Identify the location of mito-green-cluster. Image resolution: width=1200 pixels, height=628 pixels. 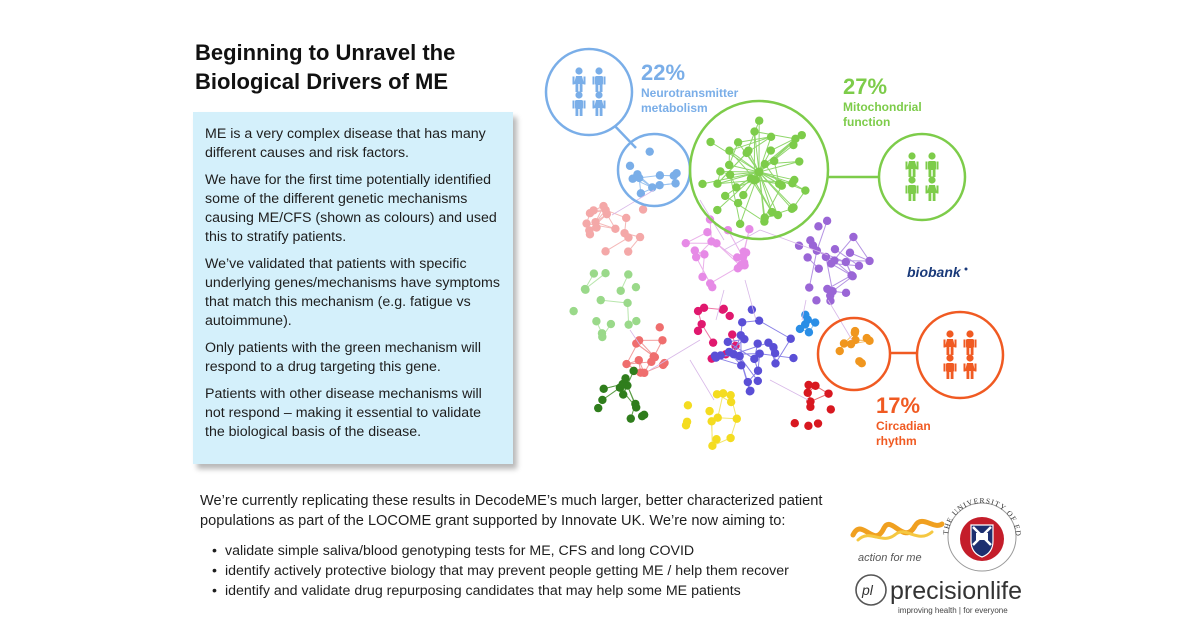
(754, 172).